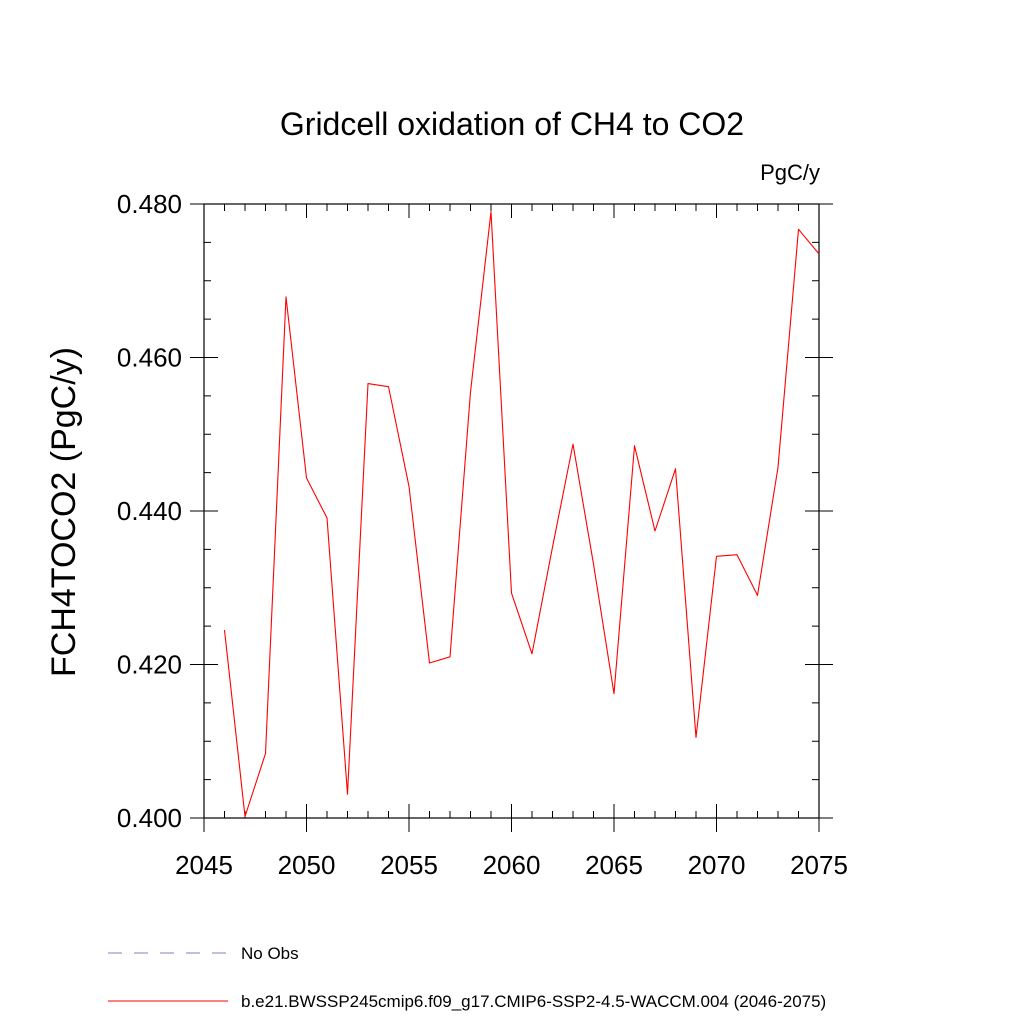 The width and height of the screenshot is (1024, 1024). What do you see at coordinates (717, 865) in the screenshot?
I see `x-tick-label: 2070` at bounding box center [717, 865].